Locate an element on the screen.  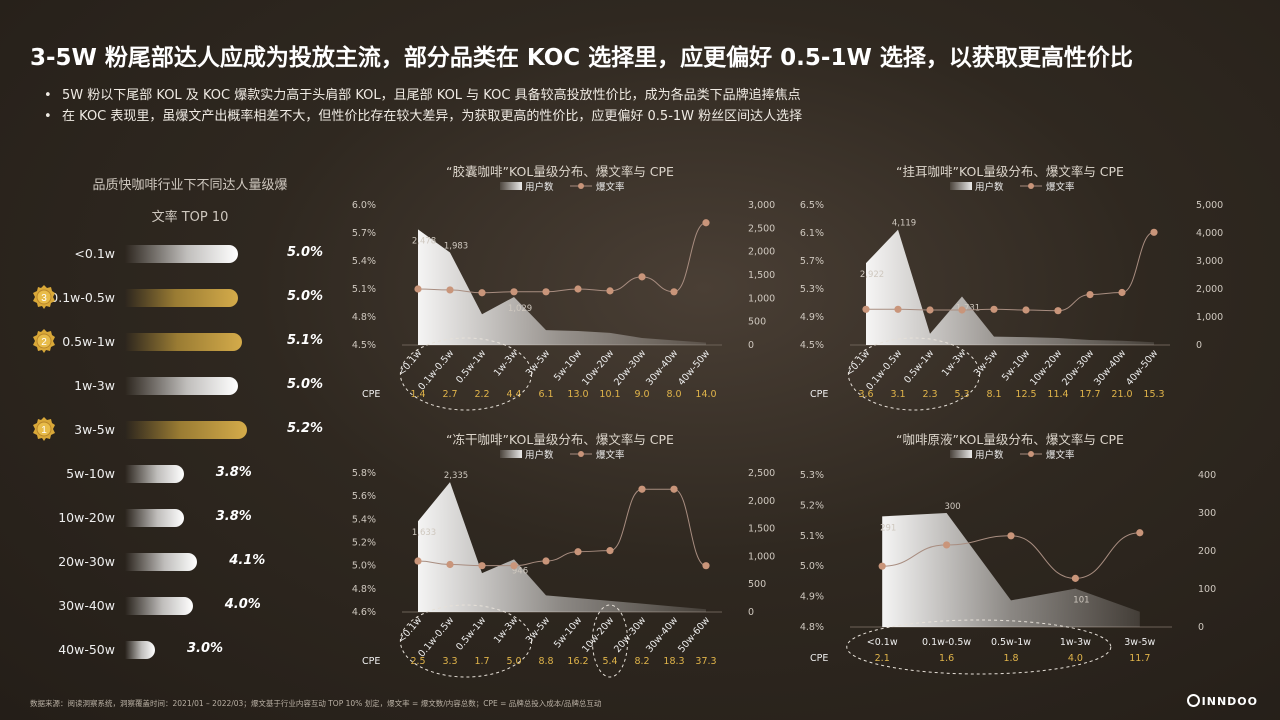
legend-users-swatch is located at coordinates (961, 454).